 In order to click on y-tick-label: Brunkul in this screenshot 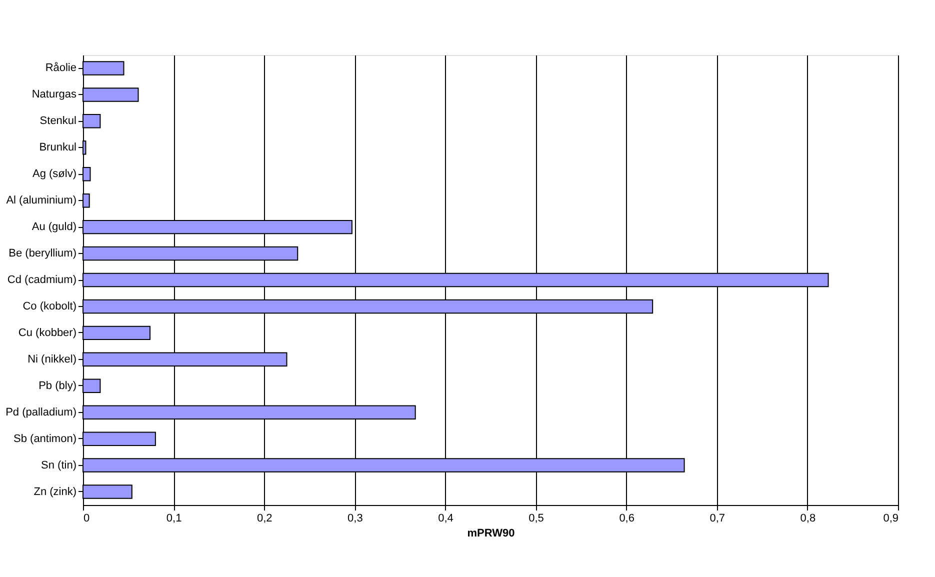, I will do `click(57, 148)`.